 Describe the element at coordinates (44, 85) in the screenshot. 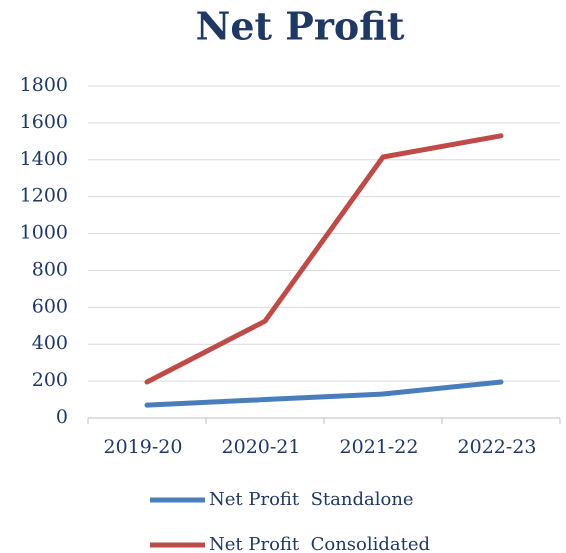

I see `y-tick-label: 1800` at that location.